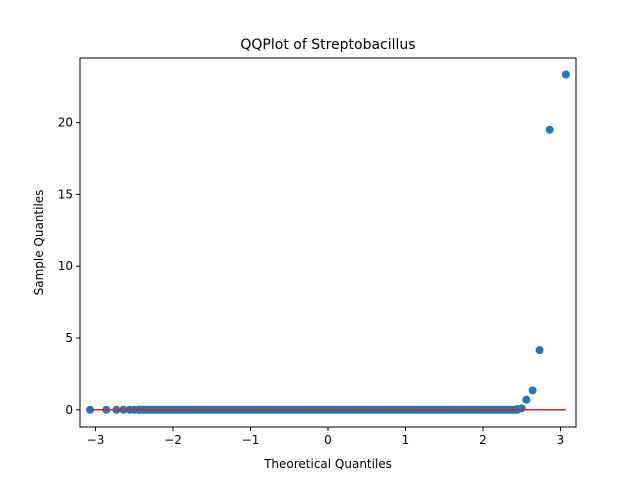 Image resolution: width=640 pixels, height=480 pixels. What do you see at coordinates (327, 464) in the screenshot?
I see `x-axis-title: Theoretical Quantiles` at bounding box center [327, 464].